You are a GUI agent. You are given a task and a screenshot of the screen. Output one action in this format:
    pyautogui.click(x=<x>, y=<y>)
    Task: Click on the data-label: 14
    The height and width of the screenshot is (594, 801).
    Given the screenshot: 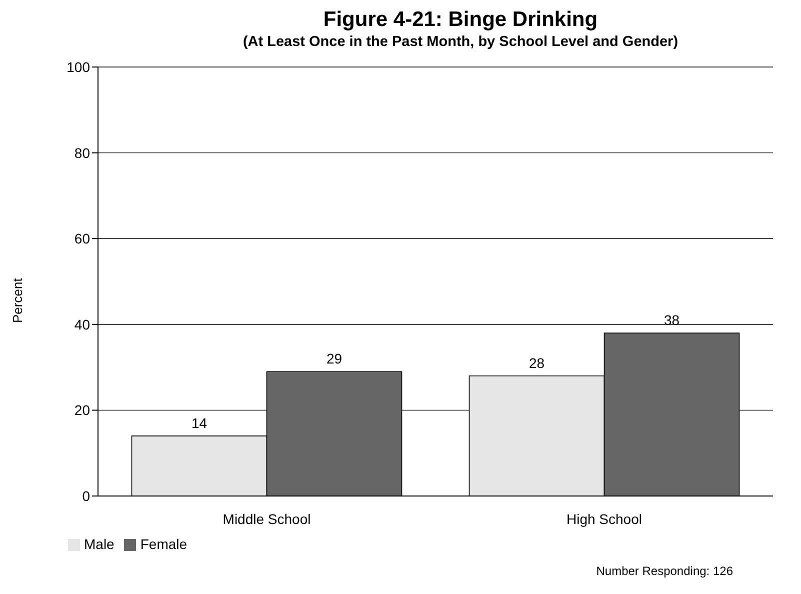 What is the action you would take?
    pyautogui.click(x=199, y=422)
    